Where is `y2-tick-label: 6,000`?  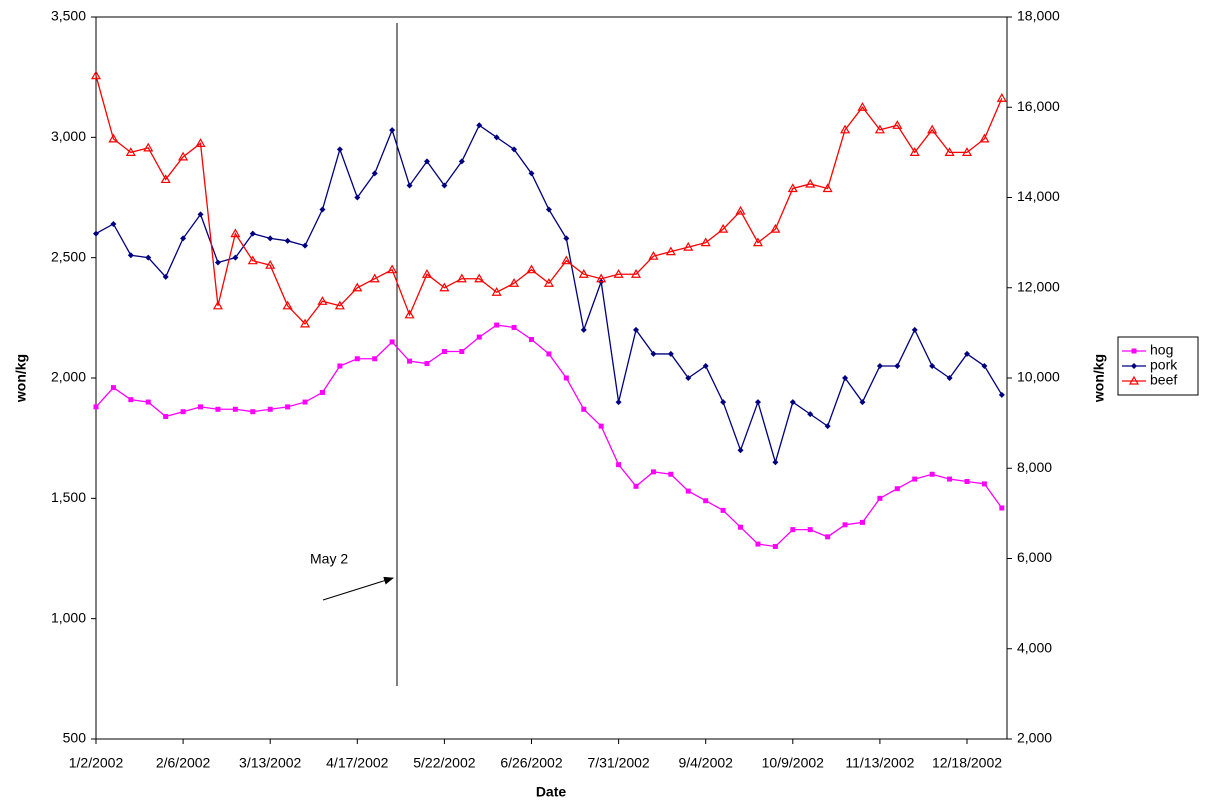
y2-tick-label: 6,000 is located at coordinates (1034, 557).